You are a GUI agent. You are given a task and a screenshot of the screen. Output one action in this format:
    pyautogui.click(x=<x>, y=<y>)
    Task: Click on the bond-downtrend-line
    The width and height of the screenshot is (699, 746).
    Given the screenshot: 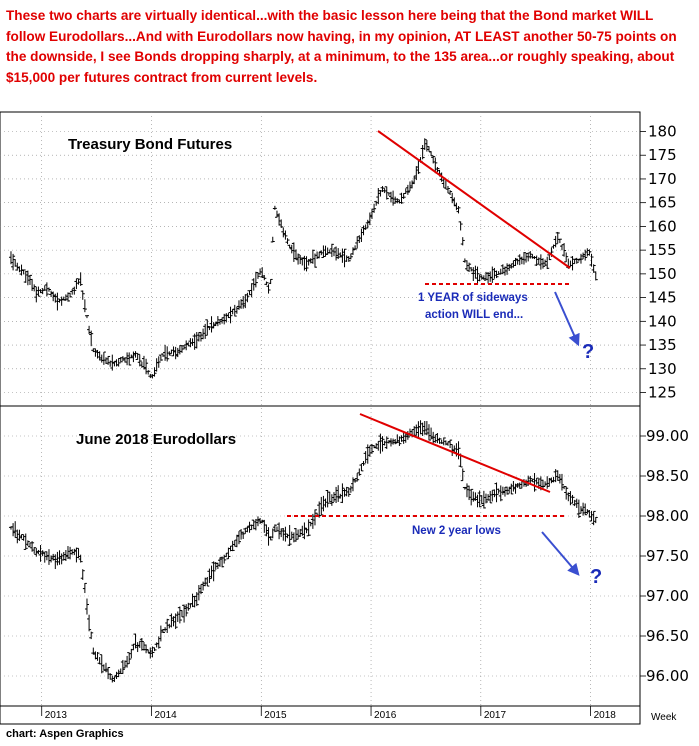 What is the action you would take?
    pyautogui.click(x=474, y=199)
    